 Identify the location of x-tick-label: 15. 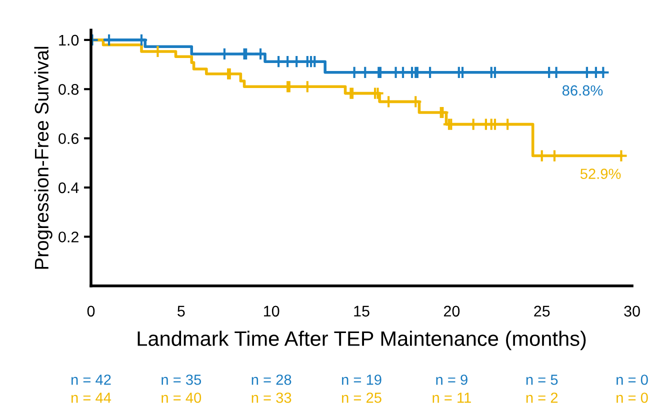
(362, 311).